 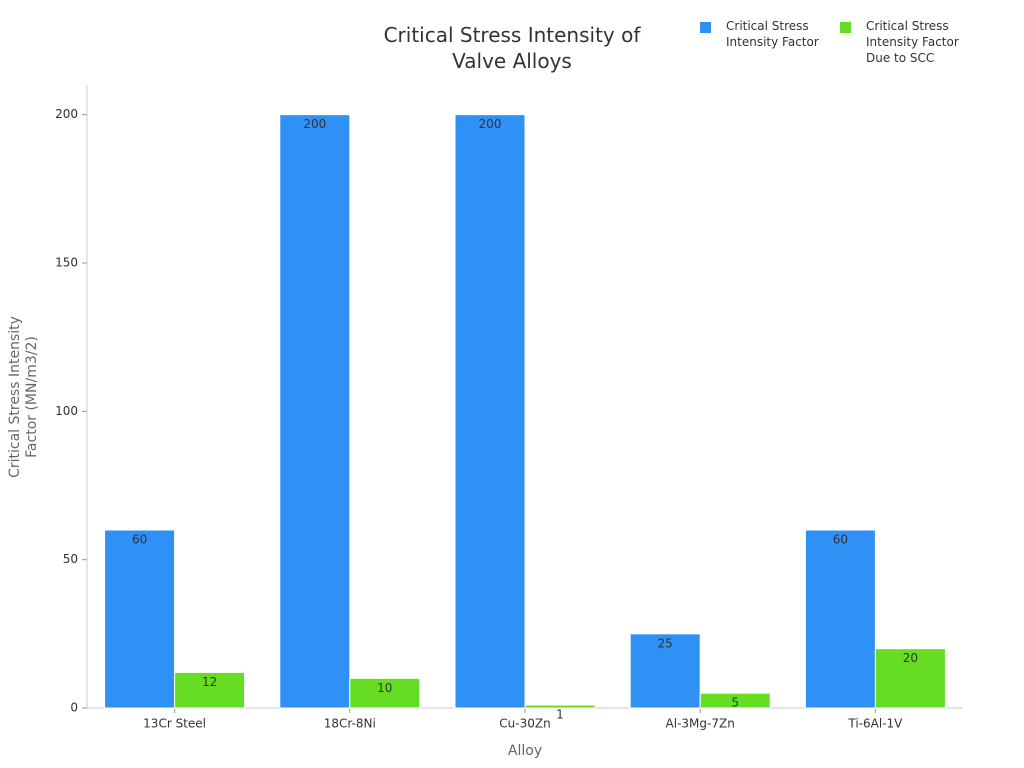 I want to click on value-label: 25, so click(x=665, y=643).